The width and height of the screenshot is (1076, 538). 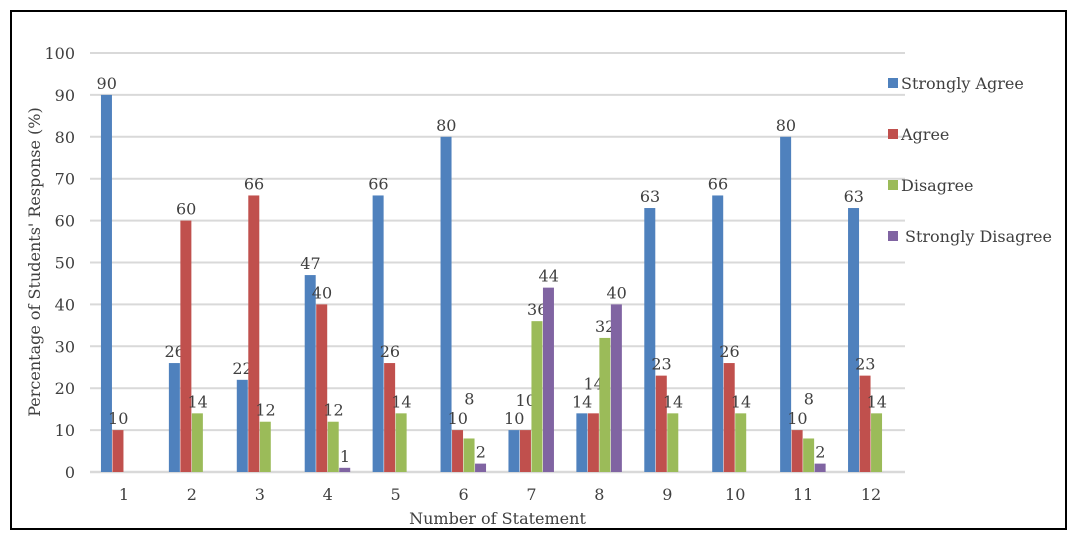 I want to click on y-tick-label: 80, so click(x=65, y=137).